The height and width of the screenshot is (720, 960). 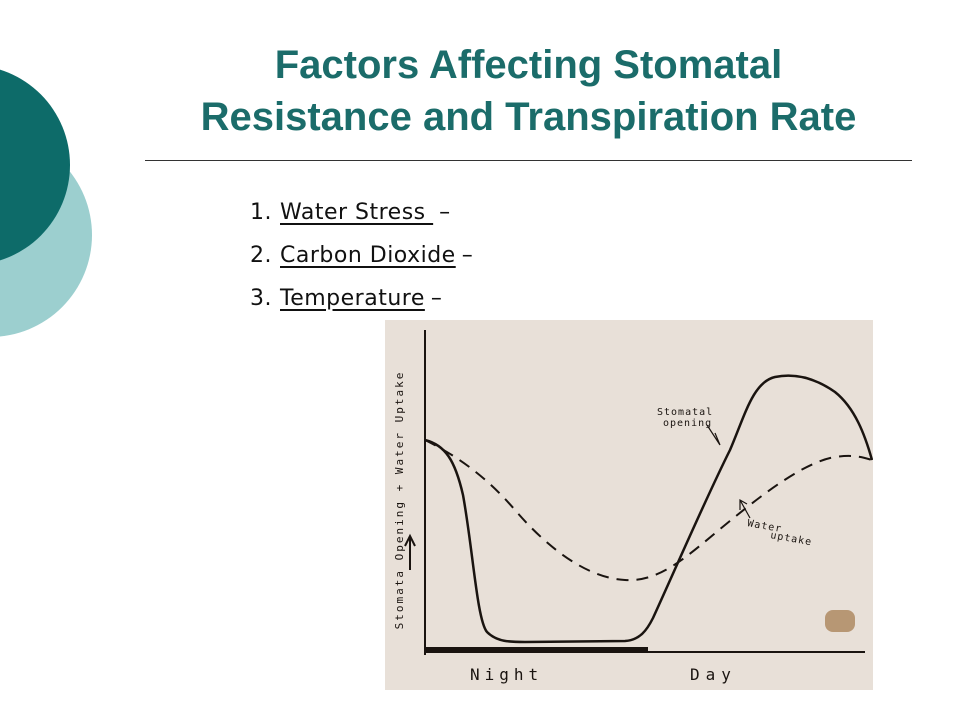 What do you see at coordinates (687, 423) in the screenshot?
I see `stomatal-label: opening` at bounding box center [687, 423].